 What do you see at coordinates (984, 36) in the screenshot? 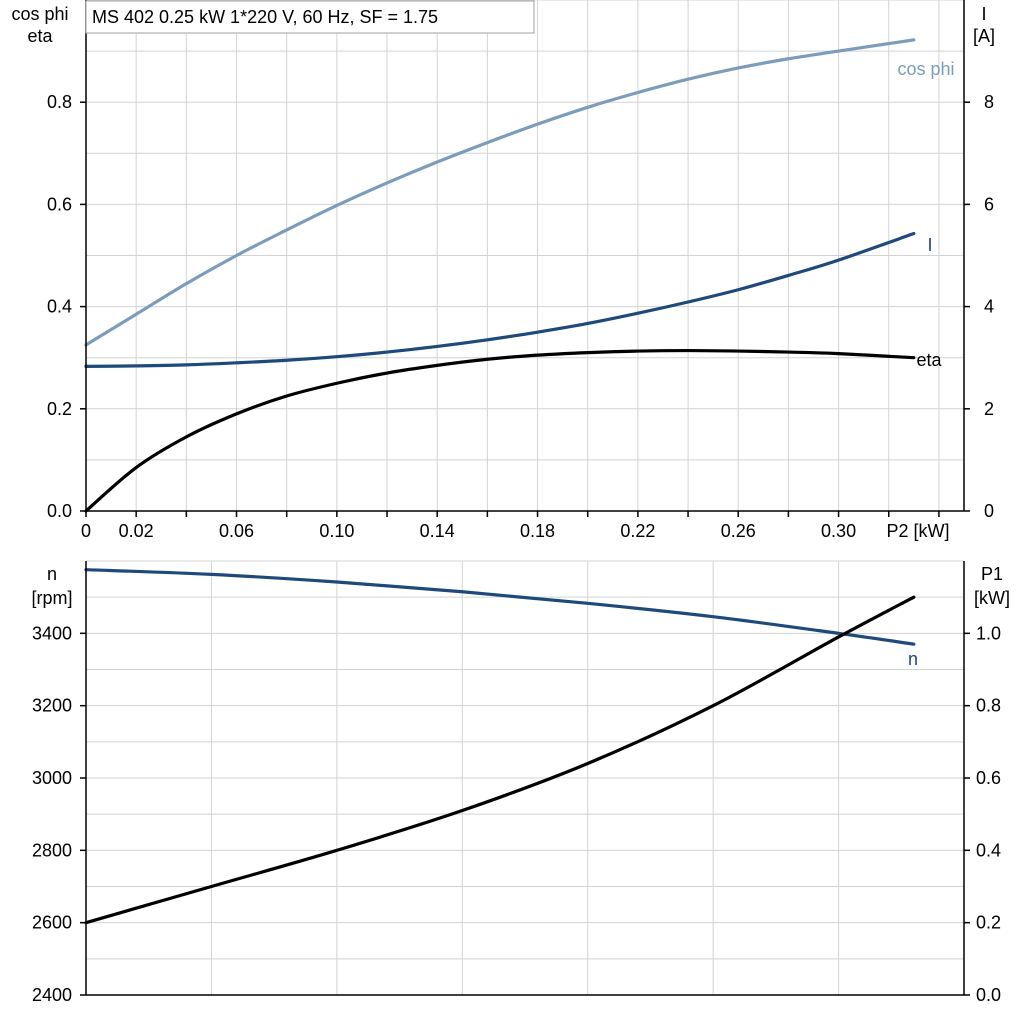
I see `top-right-axis-label-line2: [A]` at bounding box center [984, 36].